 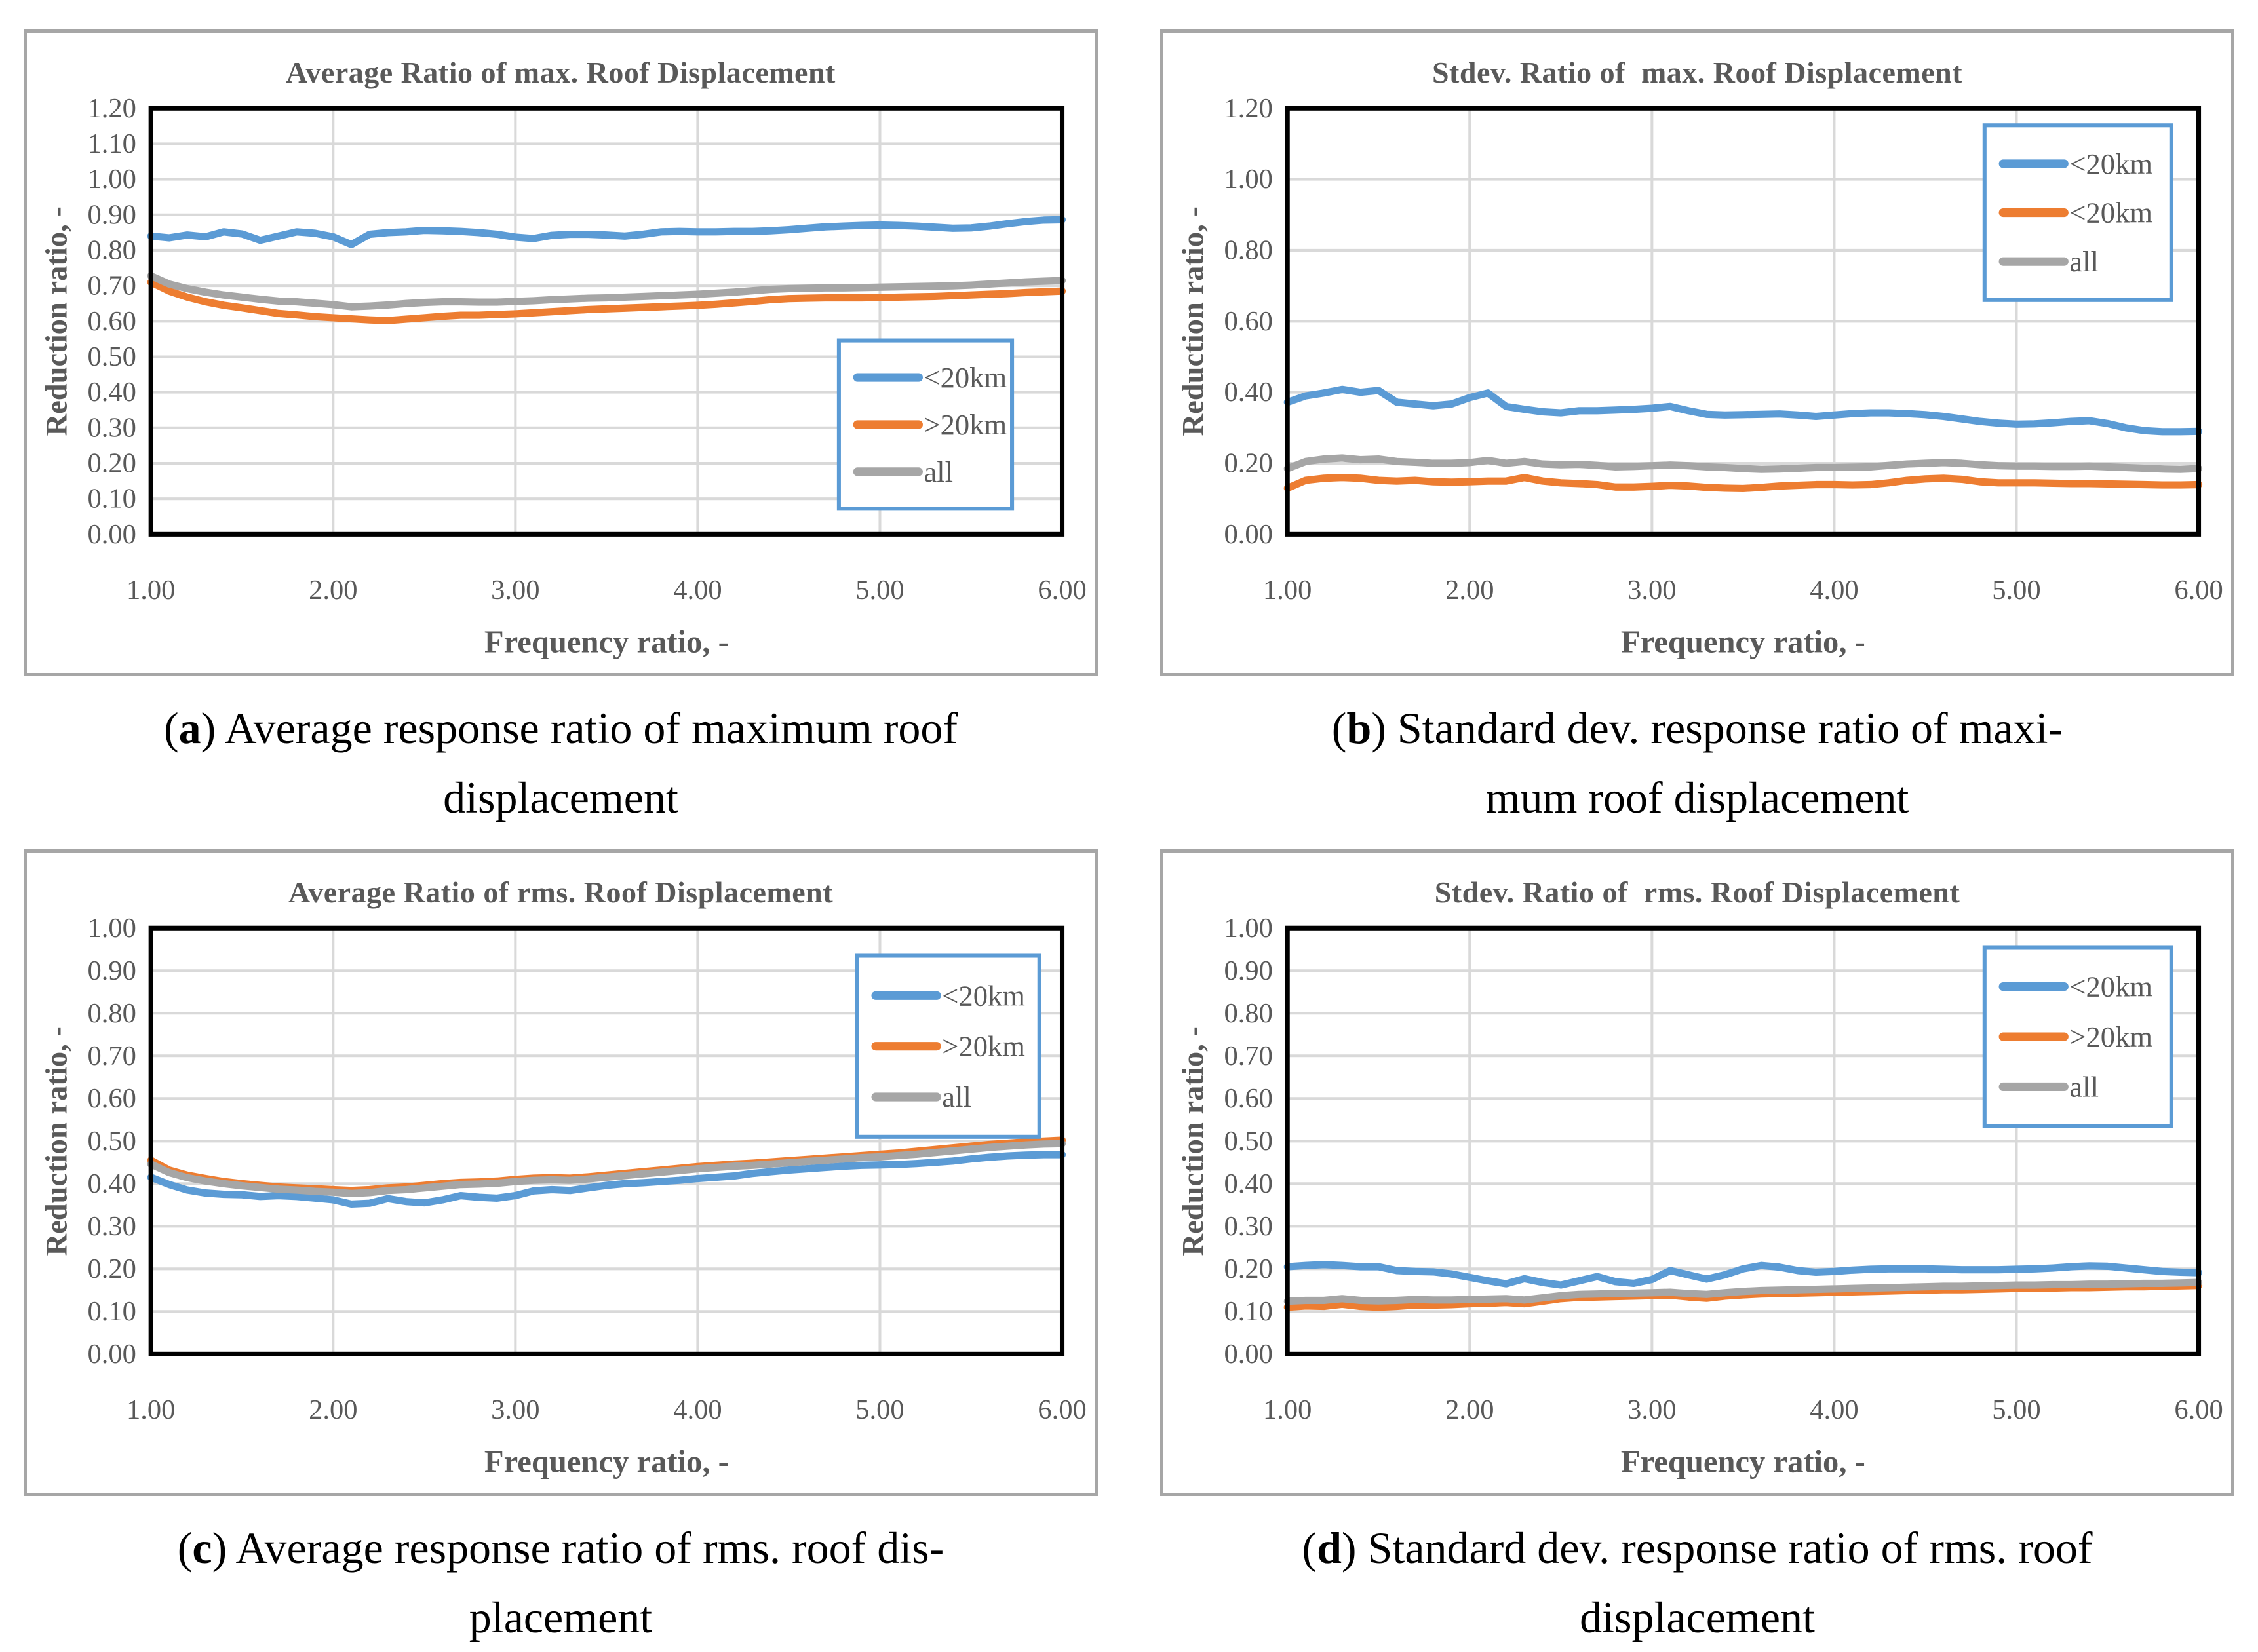 I want to click on series-lines, so click(x=606, y=270).